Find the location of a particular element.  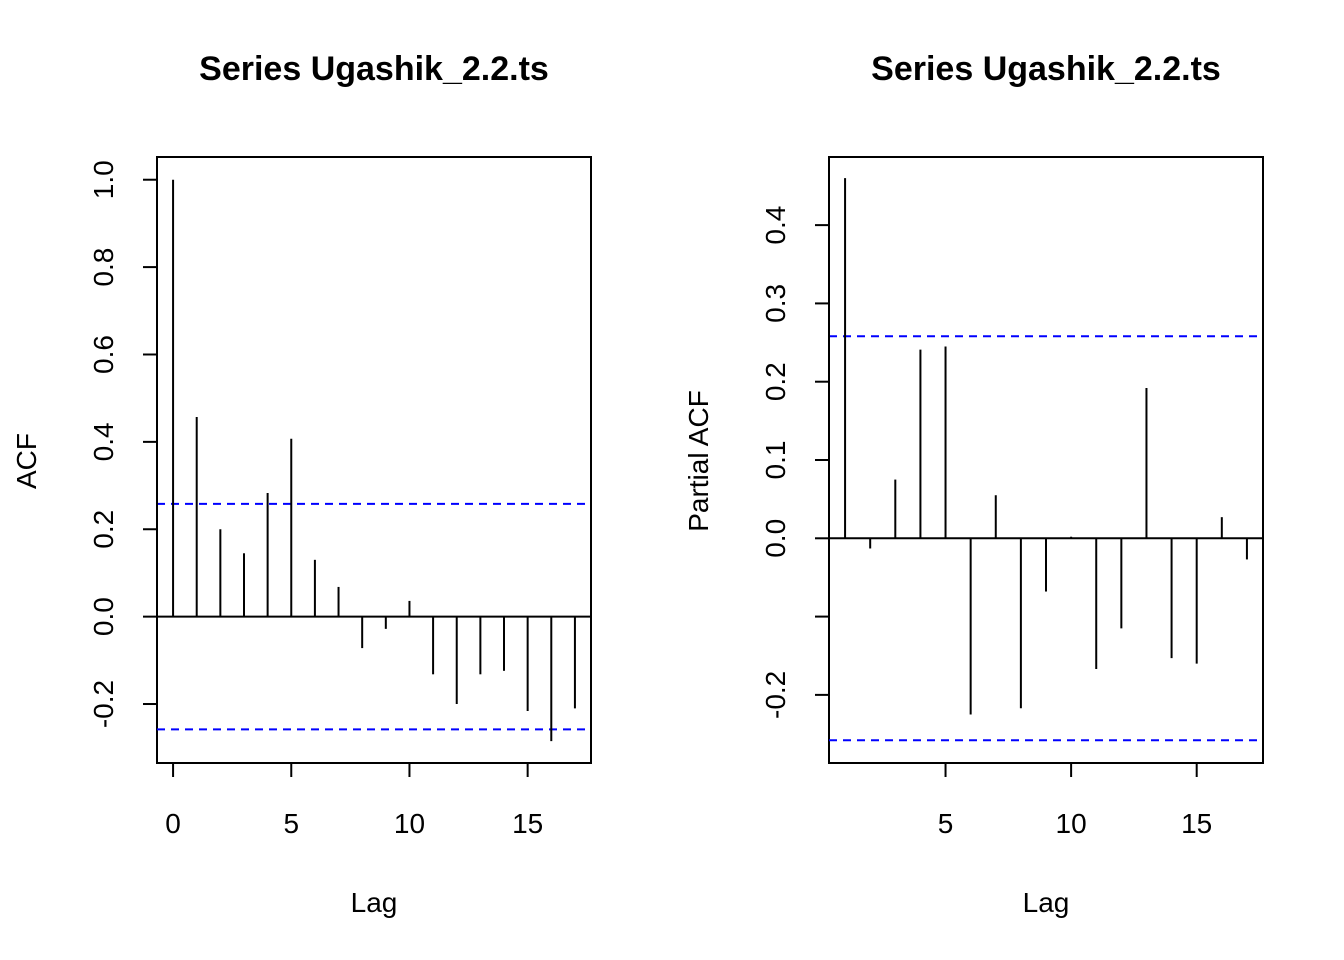

acf-chart-title: Series Ugashik_2.2.ts is located at coordinates (374, 69).